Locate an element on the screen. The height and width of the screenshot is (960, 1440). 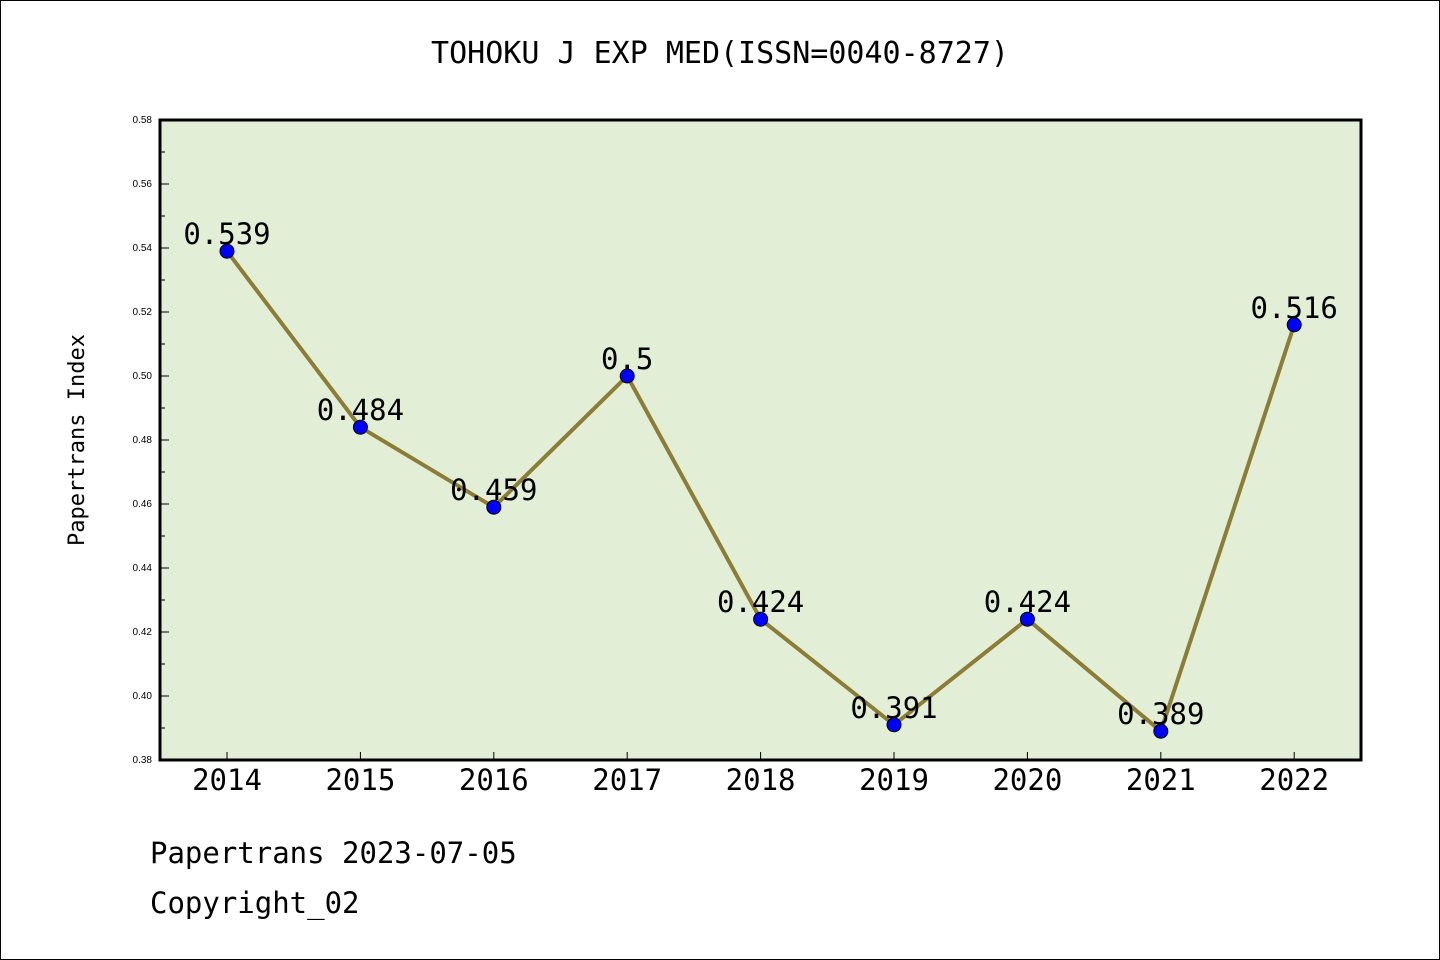
y-tick-label: 0.58 is located at coordinates (143, 120).